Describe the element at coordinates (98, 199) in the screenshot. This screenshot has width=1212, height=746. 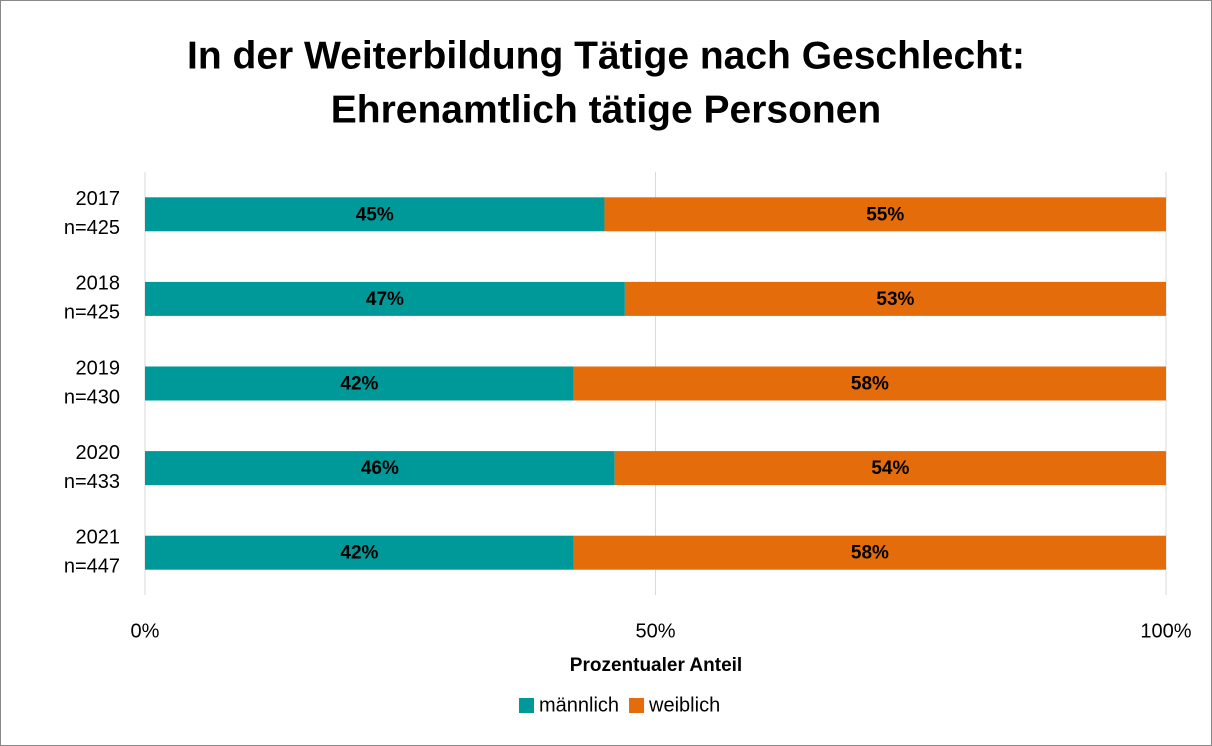
I see `y-tick-label: 2017` at that location.